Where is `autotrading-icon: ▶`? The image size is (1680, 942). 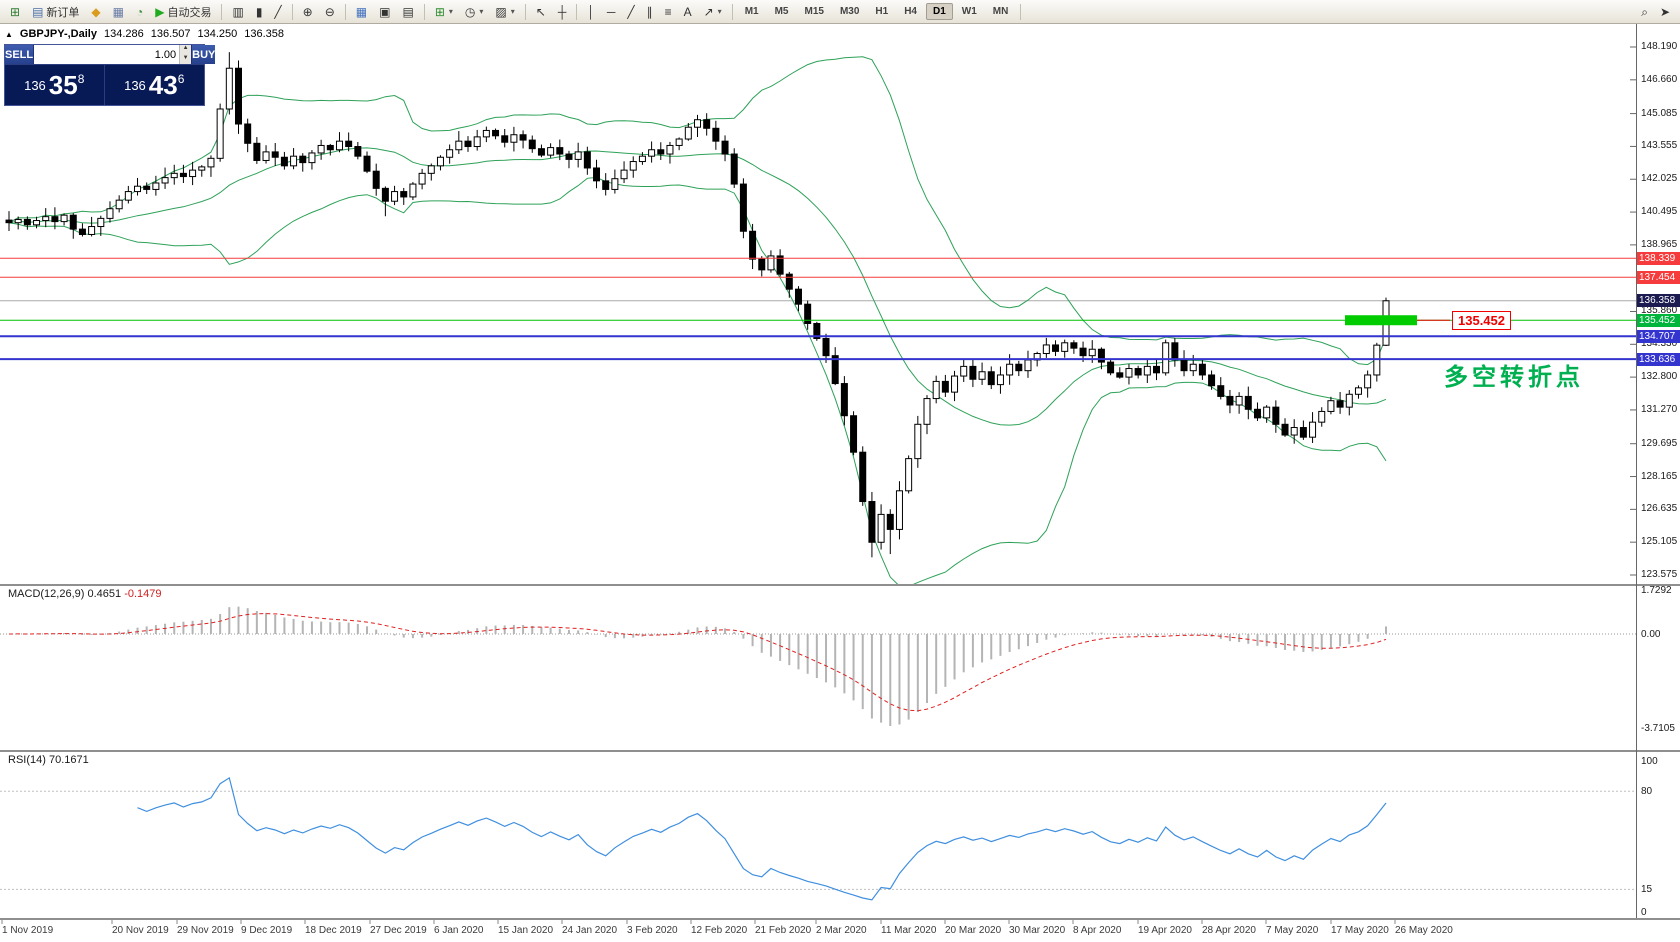
autotrading-icon: ▶ is located at coordinates (160, 11).